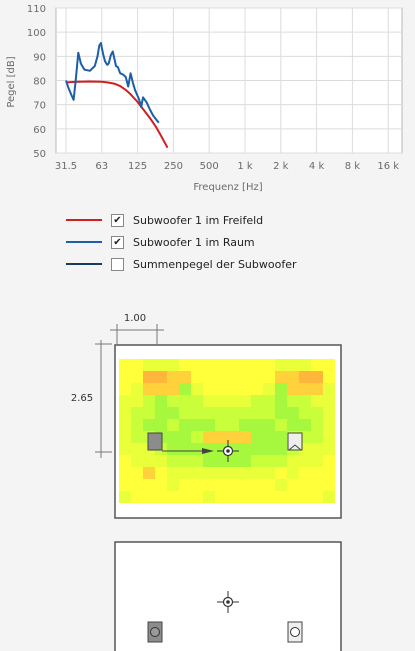 The height and width of the screenshot is (651, 415). Describe the element at coordinates (66, 166) in the screenshot. I see `x-tick-label: 31.5` at that location.